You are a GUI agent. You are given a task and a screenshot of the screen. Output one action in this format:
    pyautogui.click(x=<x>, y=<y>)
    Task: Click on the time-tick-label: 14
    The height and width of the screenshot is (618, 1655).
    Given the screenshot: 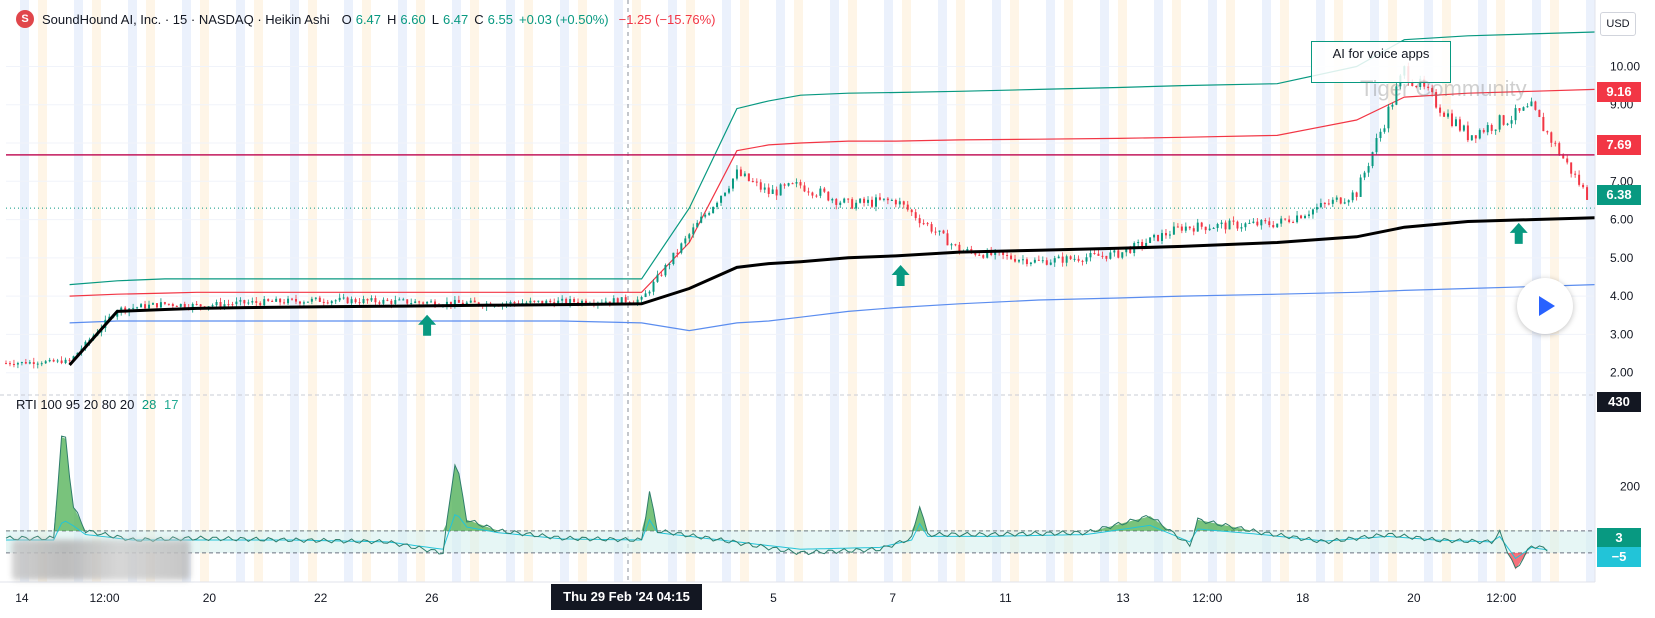 What is the action you would take?
    pyautogui.click(x=22, y=598)
    